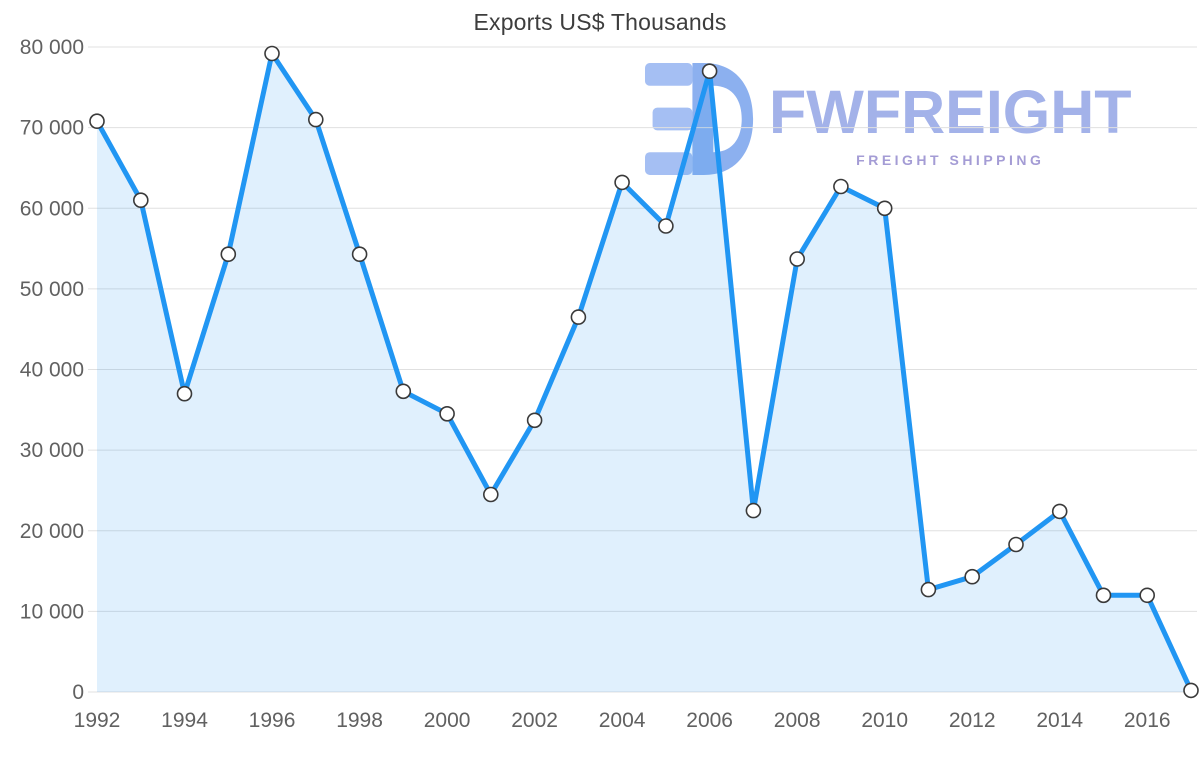 The width and height of the screenshot is (1200, 763). I want to click on x-tick-label: 2006, so click(709, 720).